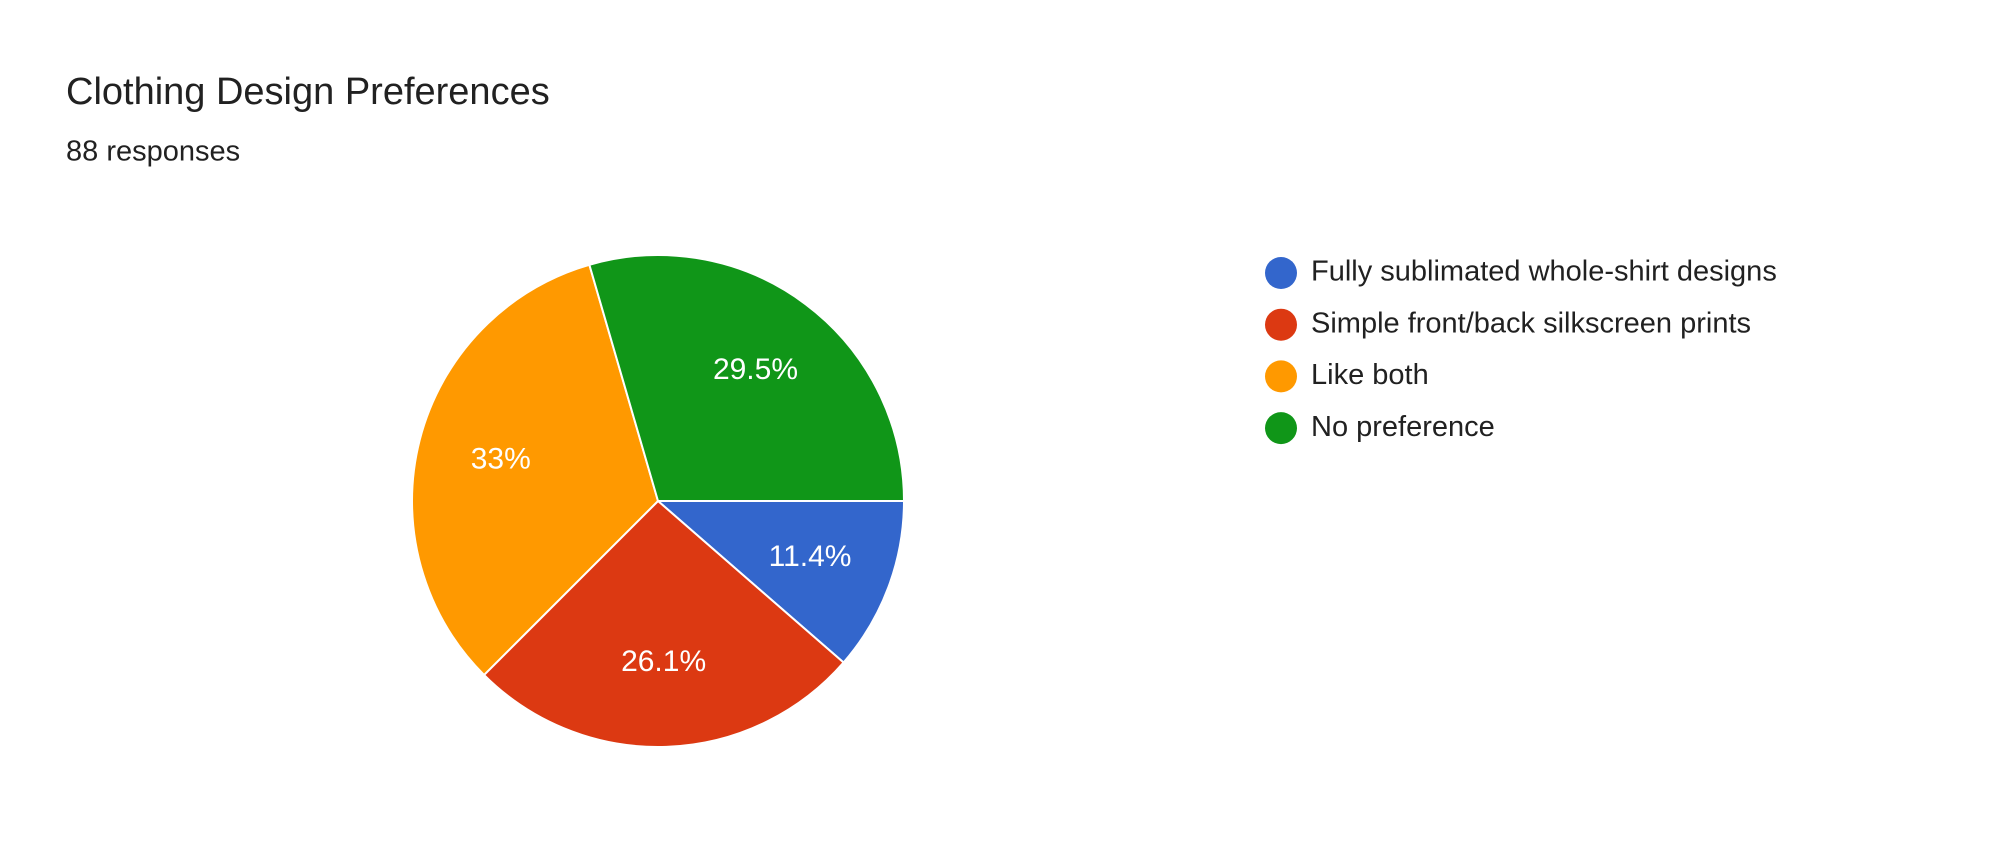 This screenshot has height=842, width=1999. I want to click on legend-label: Simple front/back silkscreen prints, so click(1531, 323).